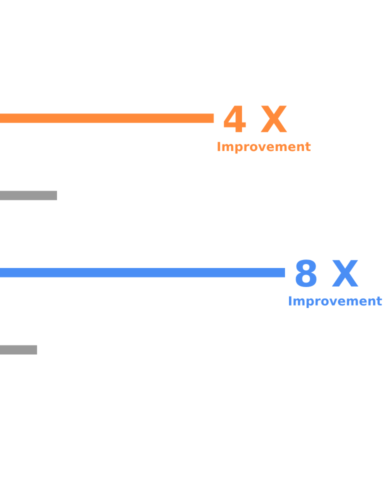 The width and height of the screenshot is (392, 498). What do you see at coordinates (264, 148) in the screenshot?
I see `annotation: Improvement` at bounding box center [264, 148].